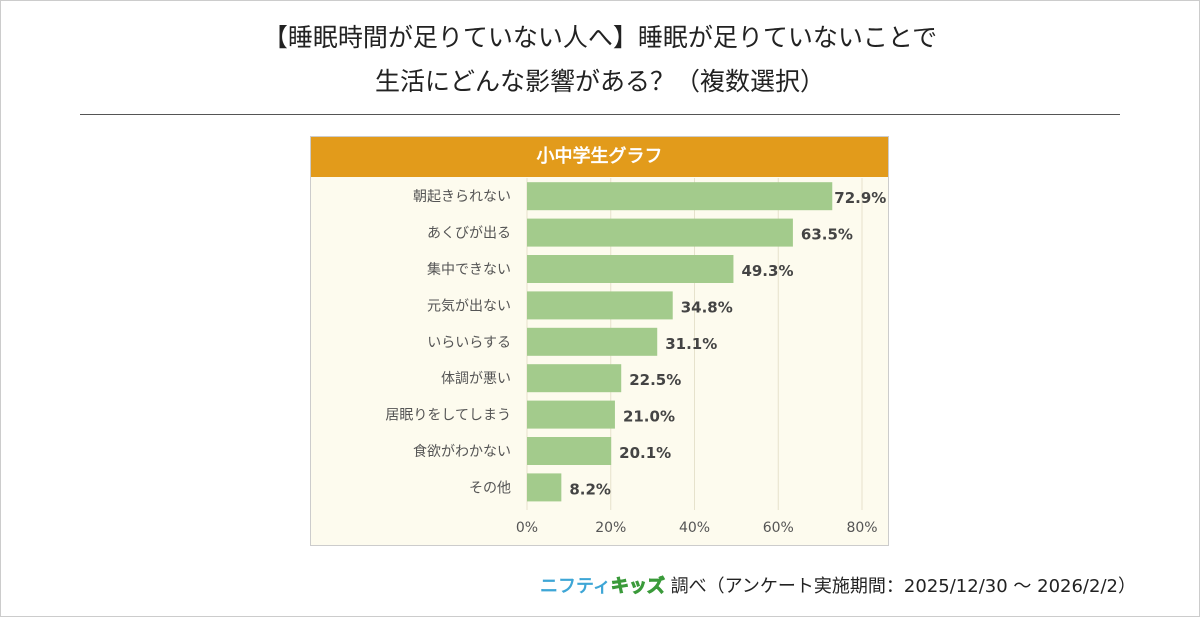 Image resolution: width=1200 pixels, height=617 pixels. Describe the element at coordinates (476, 379) in the screenshot. I see `category-label: 体調が悪い` at that location.